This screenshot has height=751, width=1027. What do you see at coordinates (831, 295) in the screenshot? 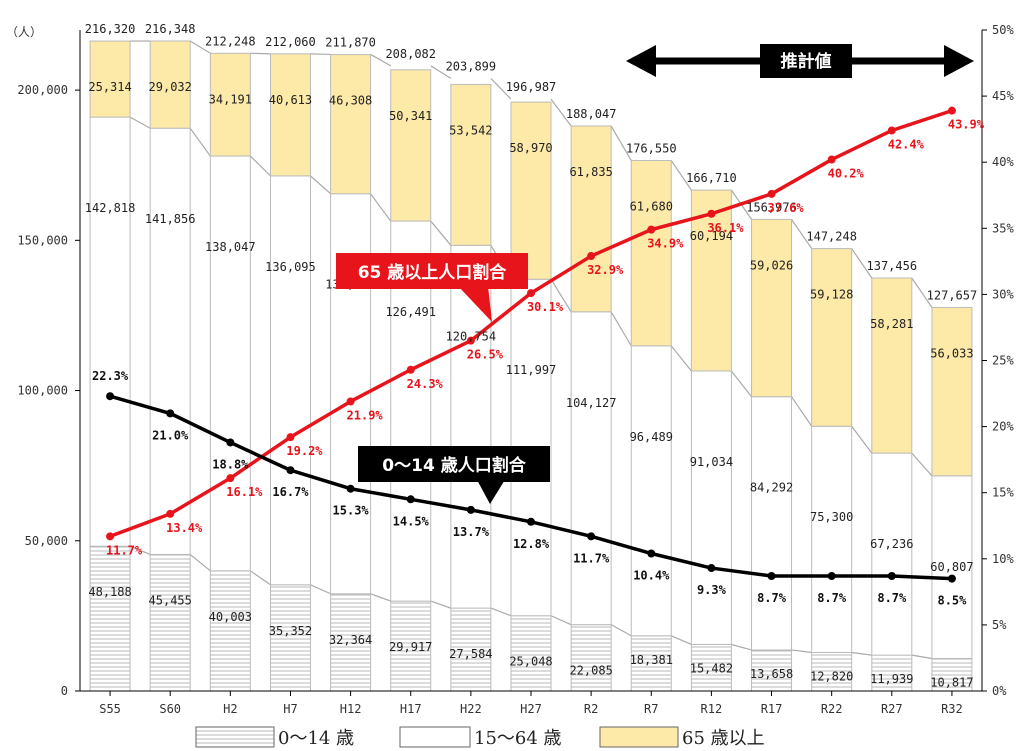
I see `value-label-senior: 59,128` at bounding box center [831, 295].